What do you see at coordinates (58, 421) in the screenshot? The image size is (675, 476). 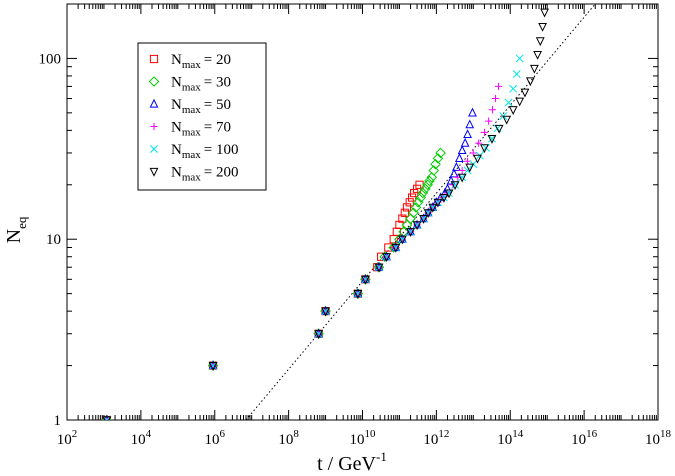 I see `y-tick-label: 1` at bounding box center [58, 421].